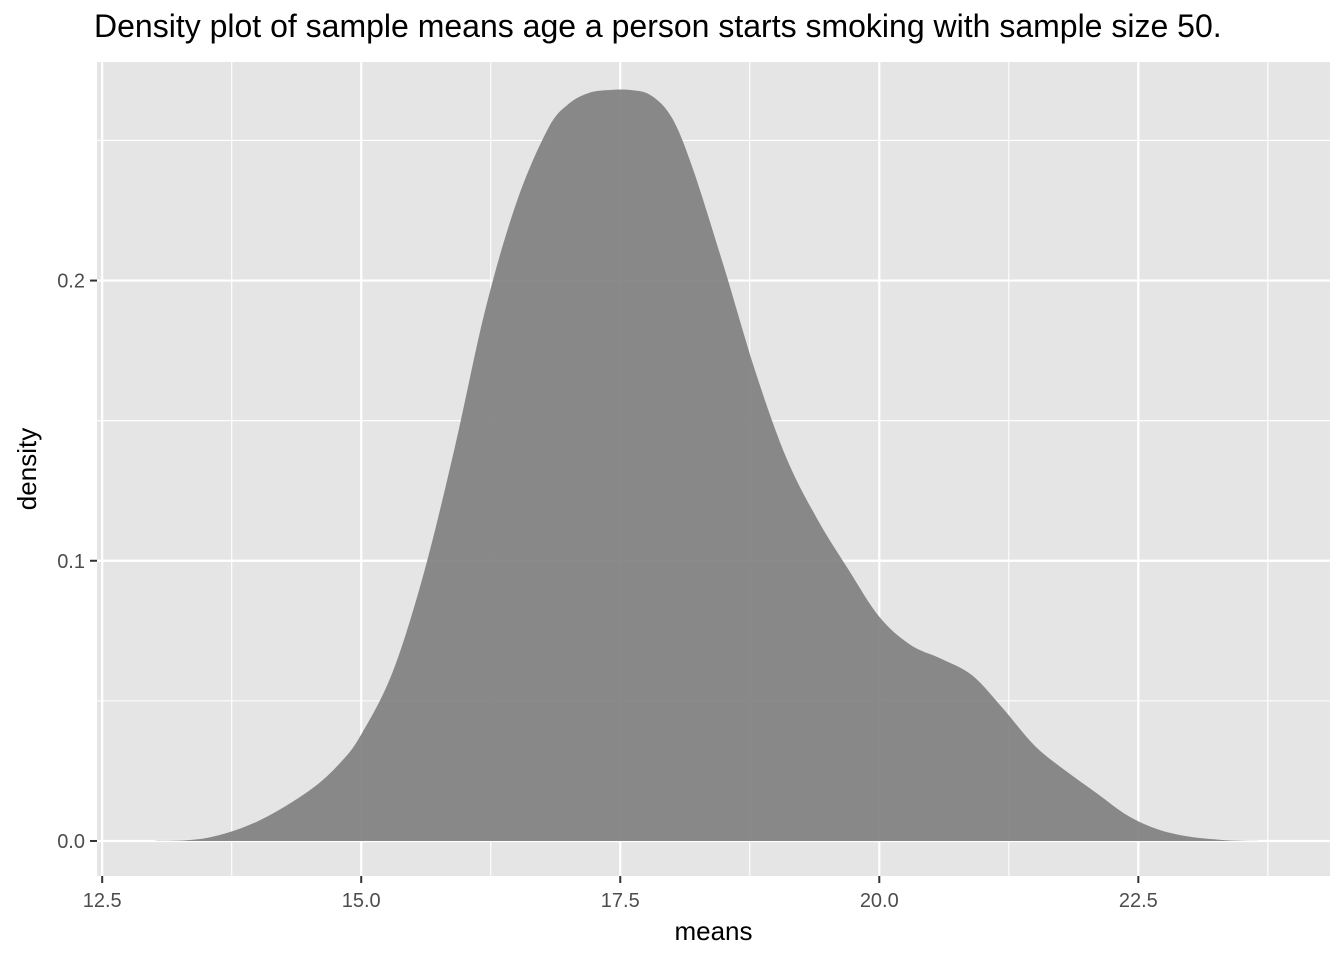 The height and width of the screenshot is (960, 1344). Describe the element at coordinates (879, 901) in the screenshot. I see `x-tick-label: 20.0` at that location.